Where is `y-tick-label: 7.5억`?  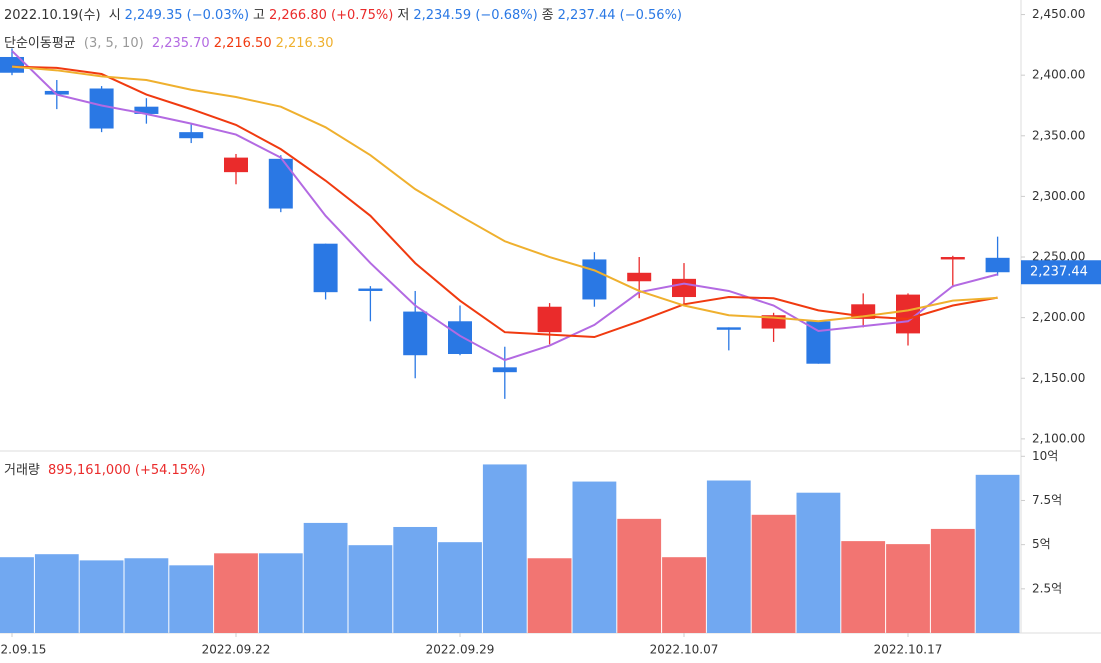
y-tick-label: 7.5억 is located at coordinates (1047, 500).